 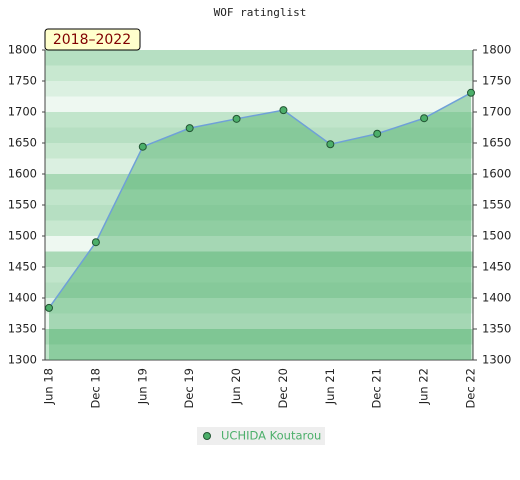 What do you see at coordinates (496, 360) in the screenshot?
I see `y2-tick-label: 1300` at bounding box center [496, 360].